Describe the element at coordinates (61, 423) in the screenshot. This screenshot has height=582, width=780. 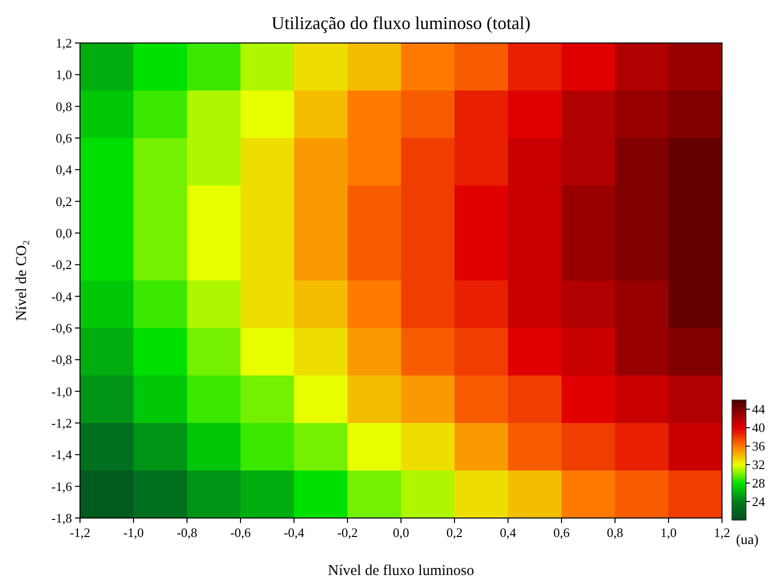
I see `y-tick-label: -1,2` at that location.